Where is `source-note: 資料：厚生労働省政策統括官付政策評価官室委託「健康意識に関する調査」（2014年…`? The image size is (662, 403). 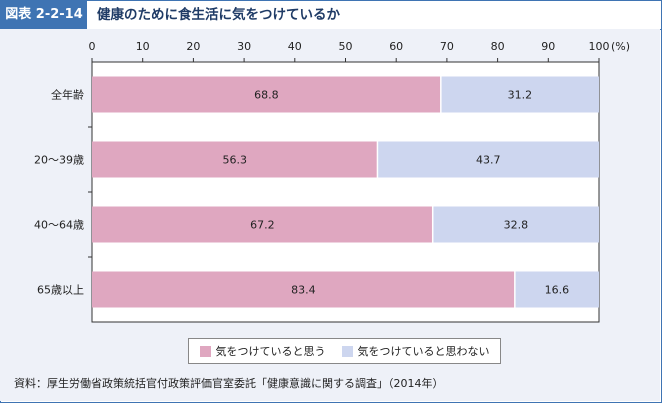 source-note: 資料：厚生労働省政策統括官付政策評価官室委託「健康意識に関する調査」（2014年… is located at coordinates (229, 383).